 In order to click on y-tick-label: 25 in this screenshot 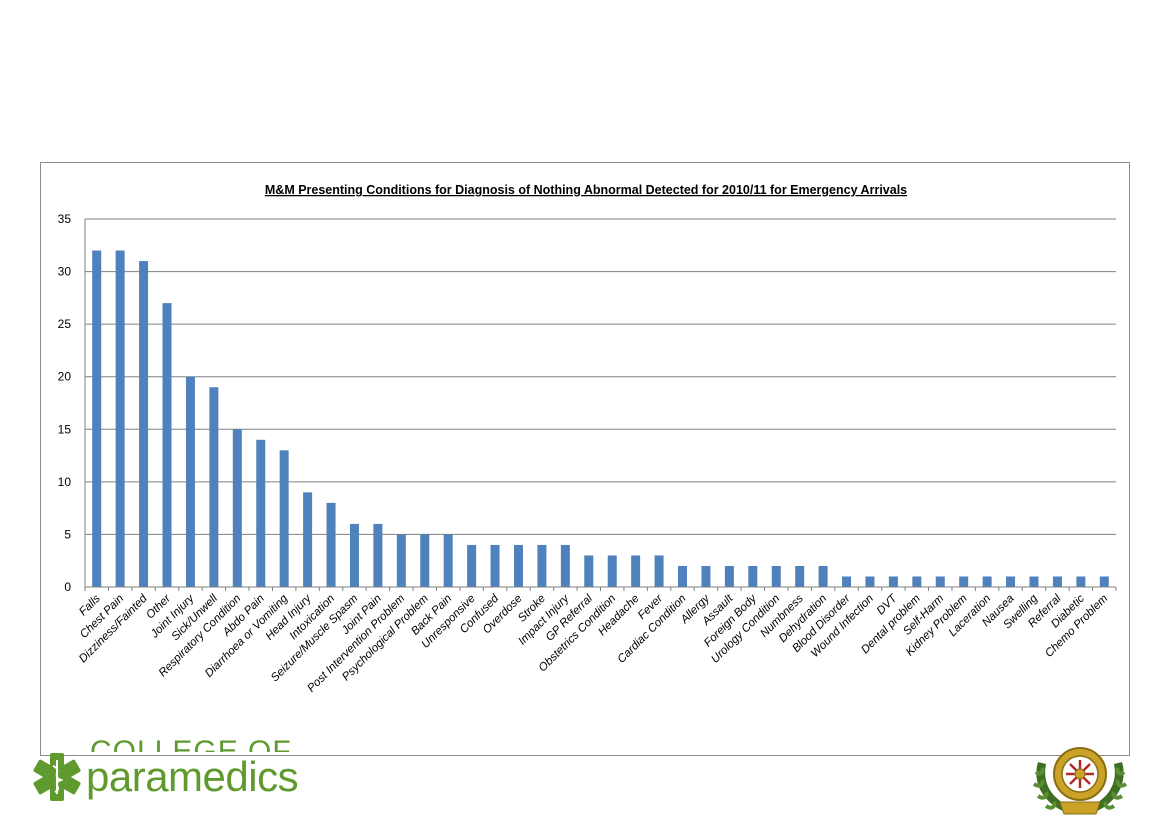, I will do `click(65, 324)`.